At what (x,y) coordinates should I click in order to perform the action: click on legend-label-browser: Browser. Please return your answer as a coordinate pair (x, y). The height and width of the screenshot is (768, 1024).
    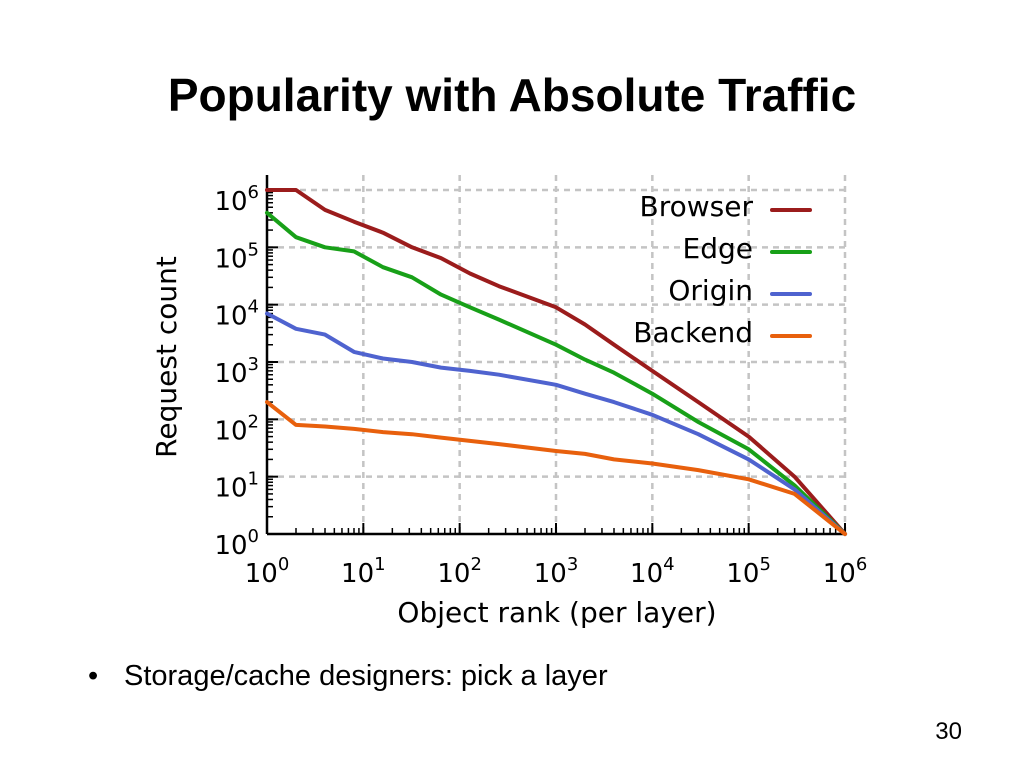
    Looking at the image, I should click on (697, 206).